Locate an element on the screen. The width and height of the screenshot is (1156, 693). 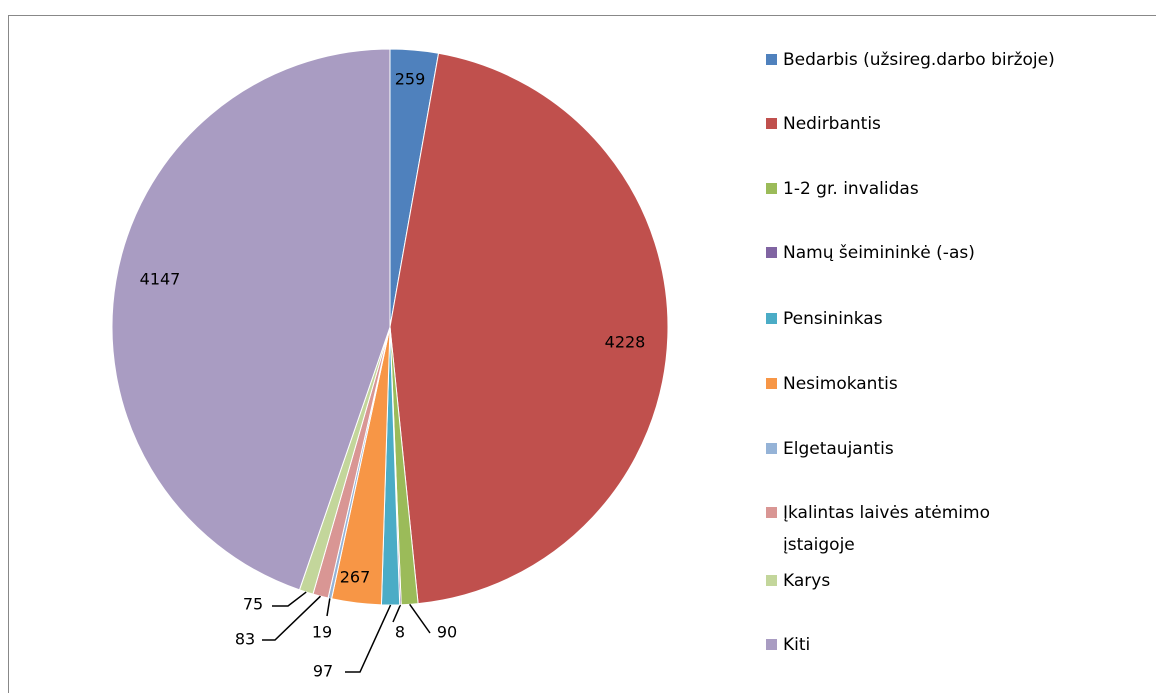
data-label: 267 is located at coordinates (355, 577).